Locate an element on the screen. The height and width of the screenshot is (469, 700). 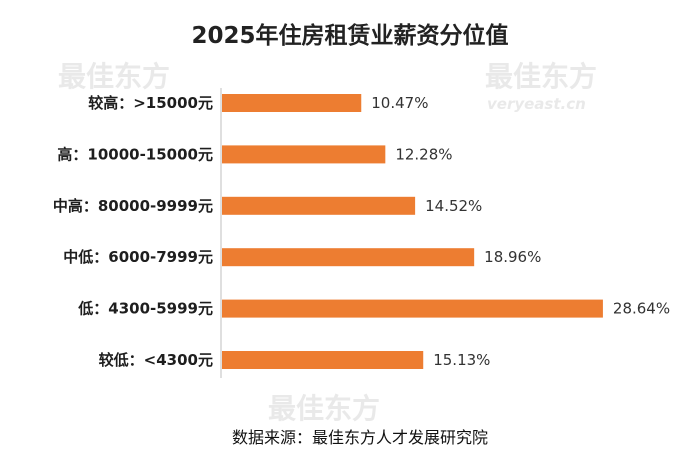
value-label: 12.28% is located at coordinates (423, 154).